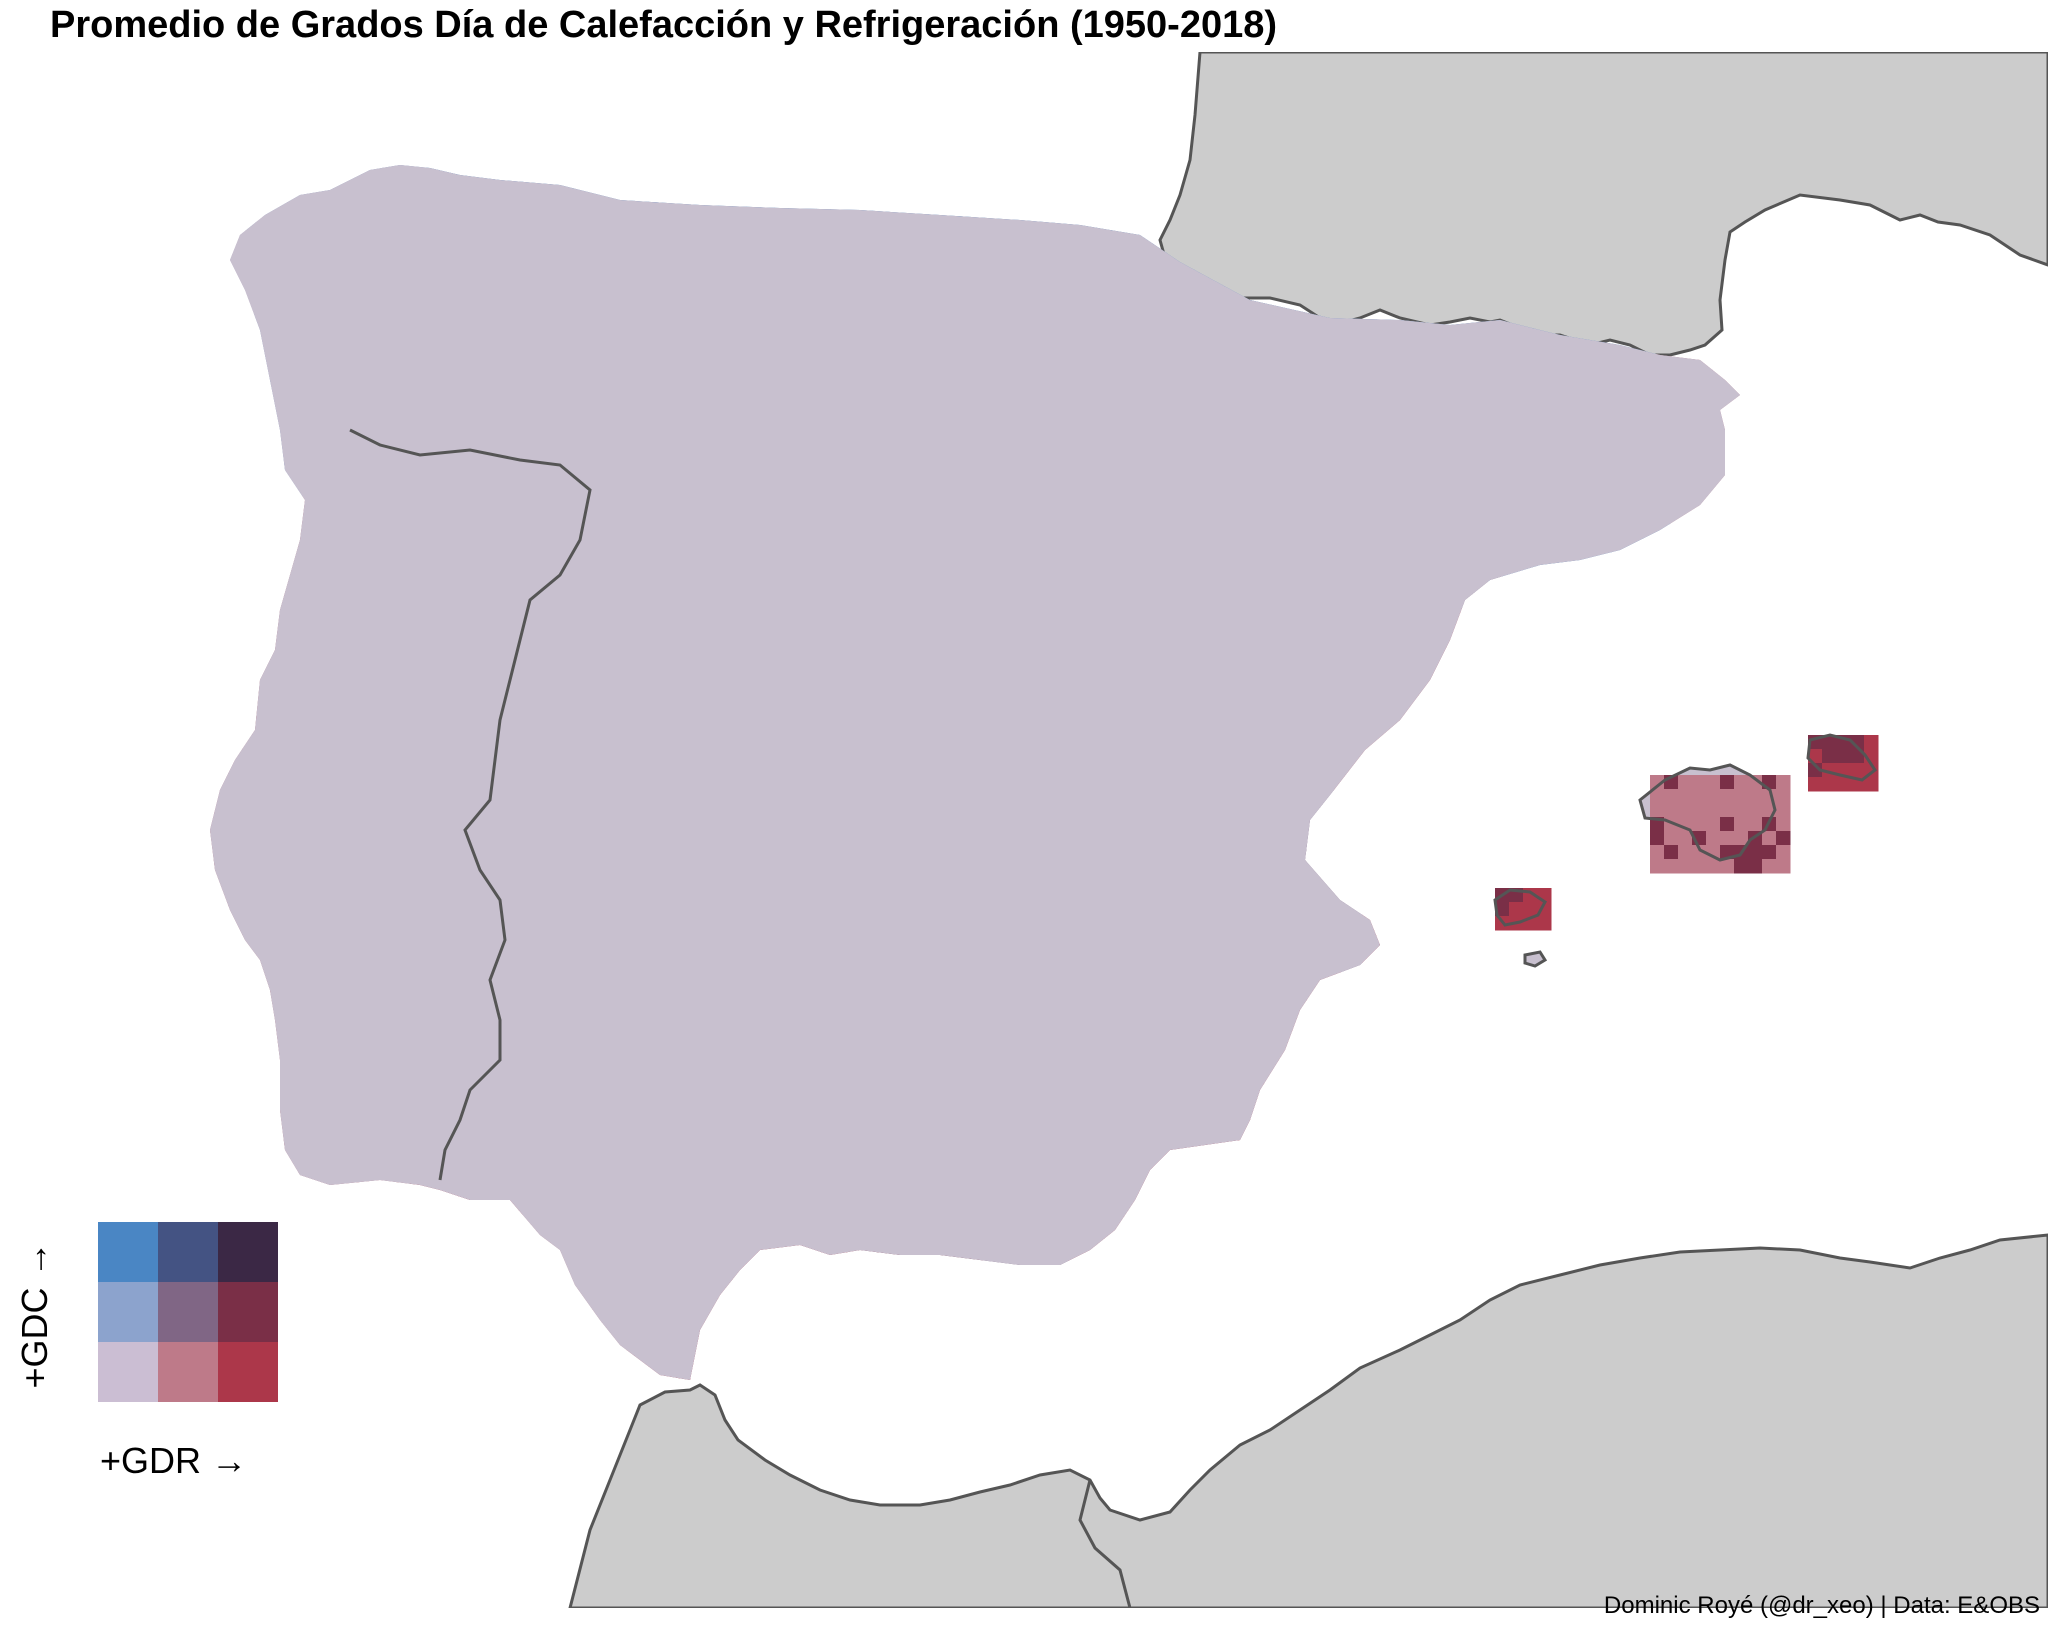 The height and width of the screenshot is (1629, 2048). What do you see at coordinates (1603, 204) in the screenshot?
I see `france-landmass` at bounding box center [1603, 204].